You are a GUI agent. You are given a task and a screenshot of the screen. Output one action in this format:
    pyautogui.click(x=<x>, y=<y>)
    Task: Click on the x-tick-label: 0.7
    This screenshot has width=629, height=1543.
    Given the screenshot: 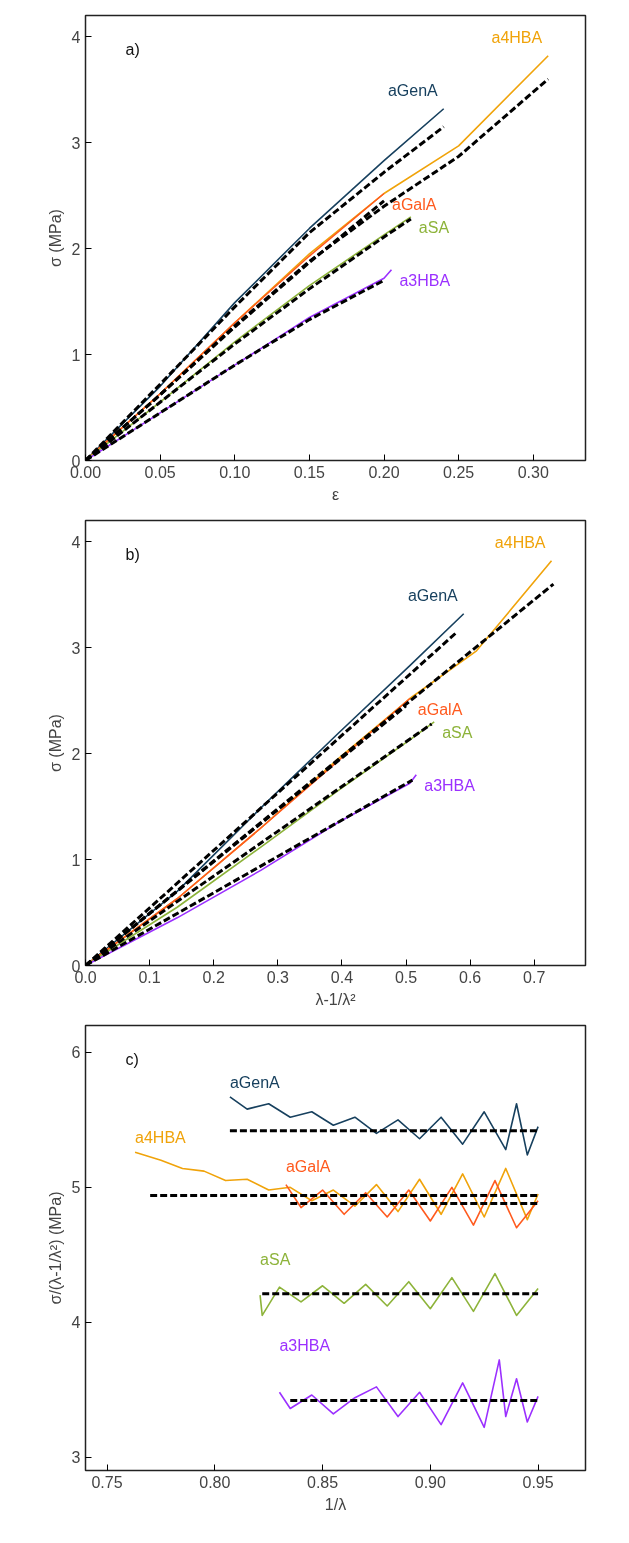 What is the action you would take?
    pyautogui.click(x=534, y=977)
    